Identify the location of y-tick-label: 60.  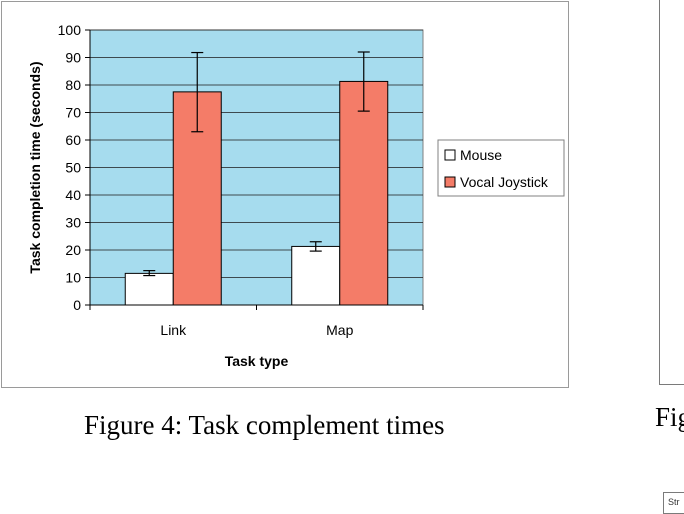
(73, 140).